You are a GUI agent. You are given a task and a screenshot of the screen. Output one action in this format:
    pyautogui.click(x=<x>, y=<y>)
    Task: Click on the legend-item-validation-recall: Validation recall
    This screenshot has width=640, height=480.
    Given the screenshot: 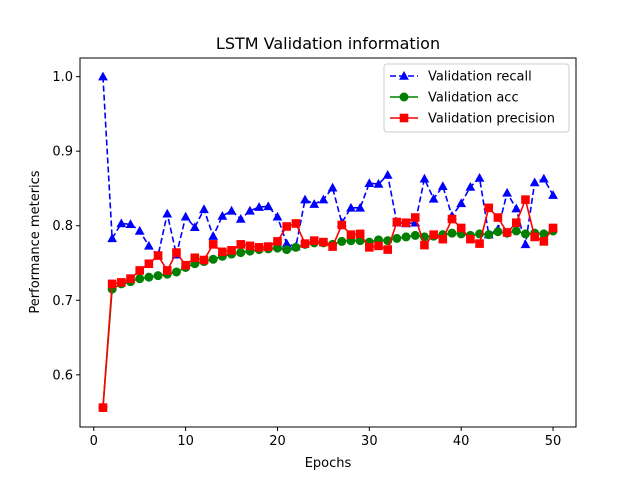 What is the action you would take?
    pyautogui.click(x=461, y=77)
    